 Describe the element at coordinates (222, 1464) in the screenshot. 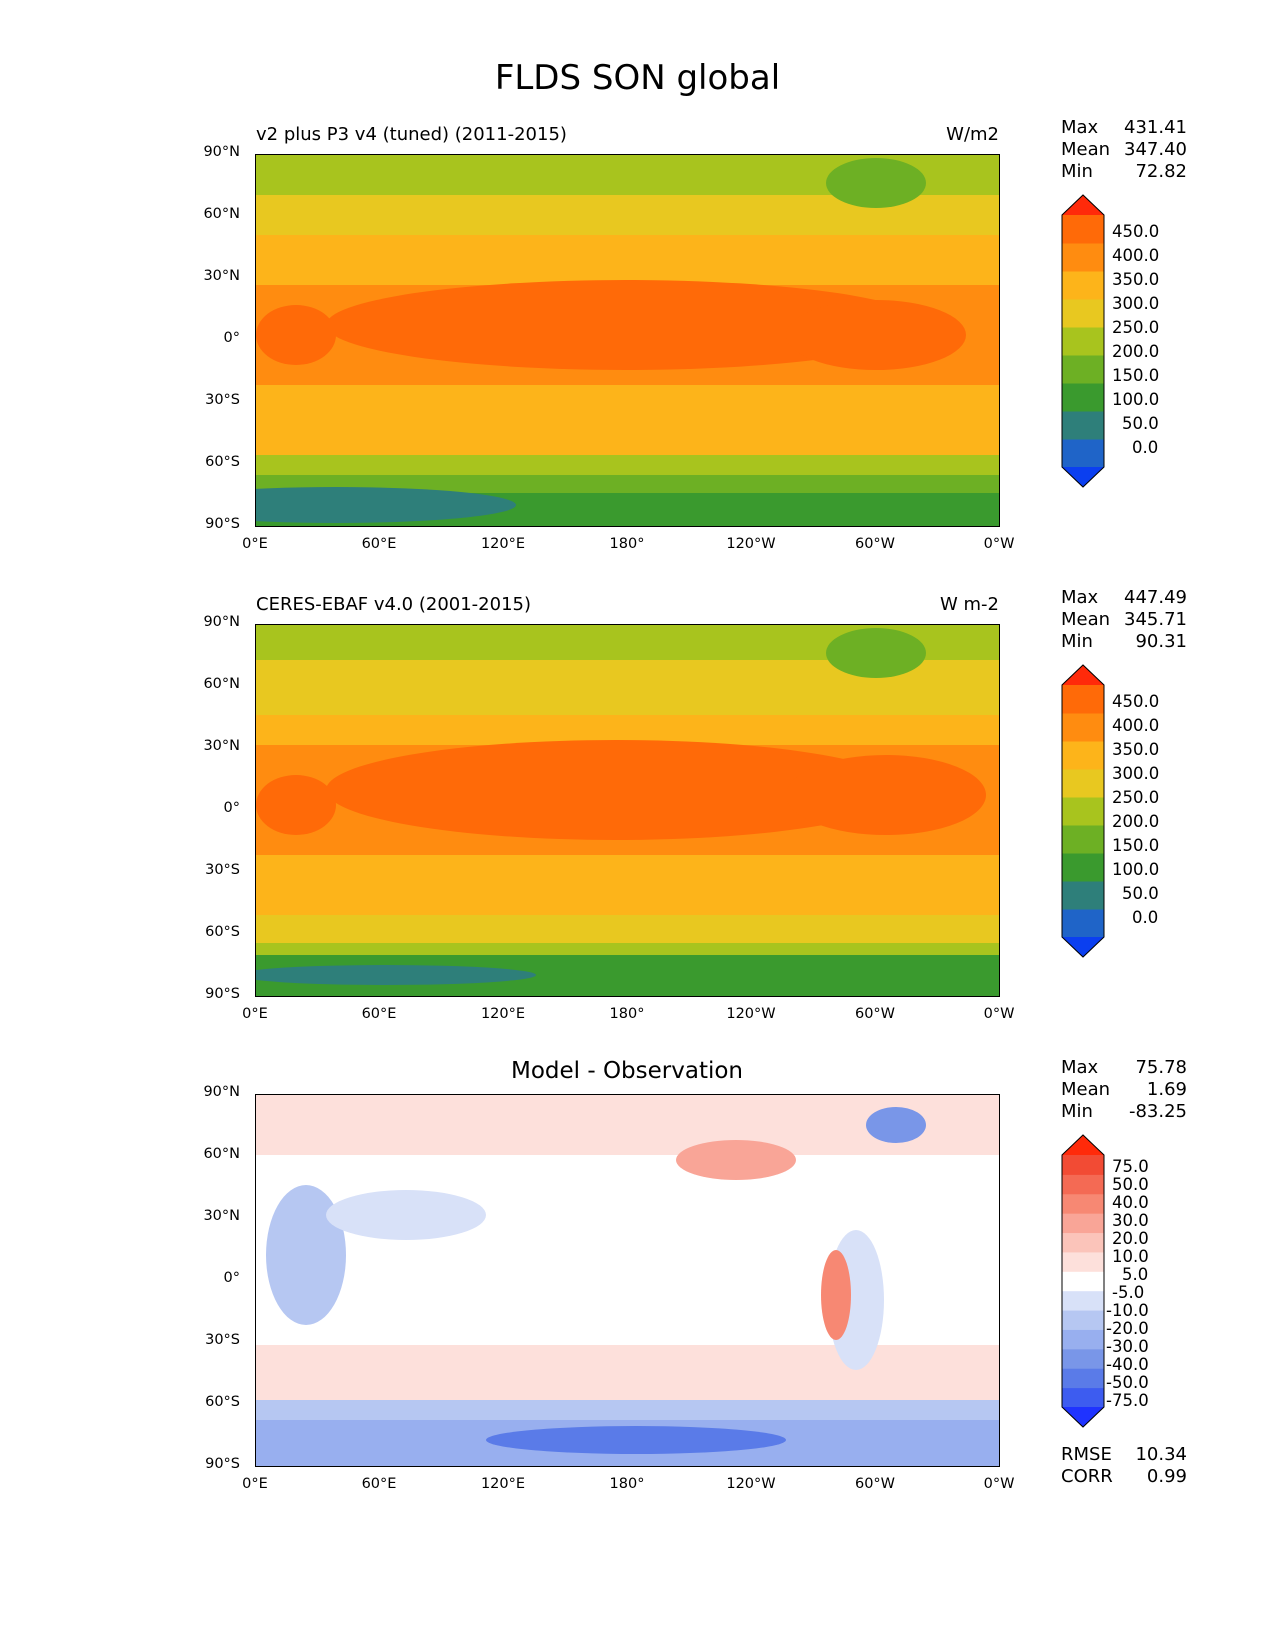

I see `panel3-ytick: 90°S` at that location.